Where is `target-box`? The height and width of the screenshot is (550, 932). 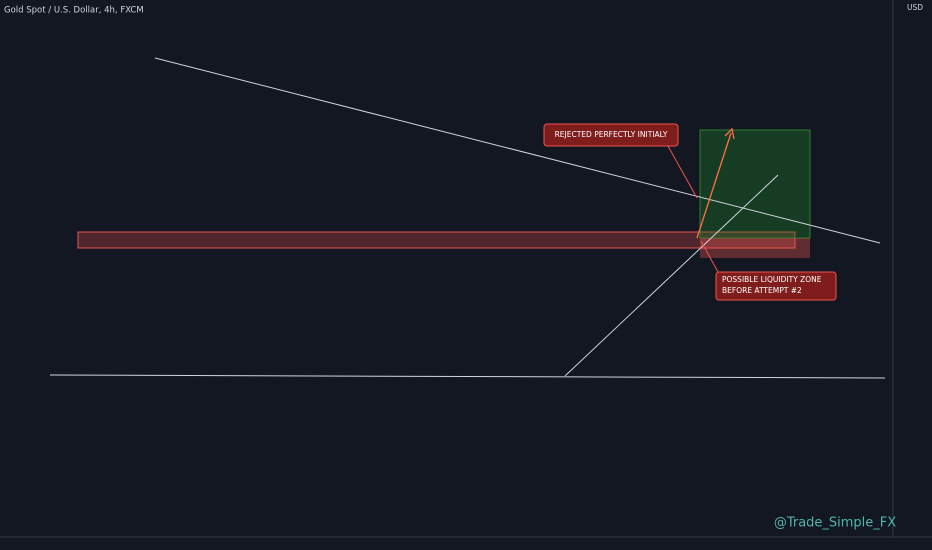
target-box is located at coordinates (755, 184).